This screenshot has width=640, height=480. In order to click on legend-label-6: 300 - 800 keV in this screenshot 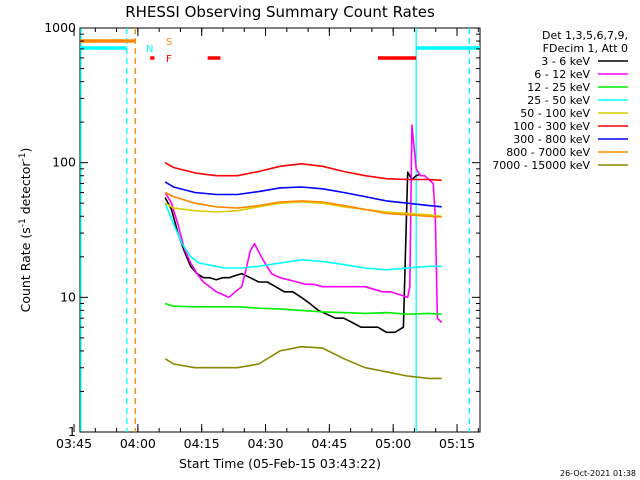, I will do `click(551, 139)`.